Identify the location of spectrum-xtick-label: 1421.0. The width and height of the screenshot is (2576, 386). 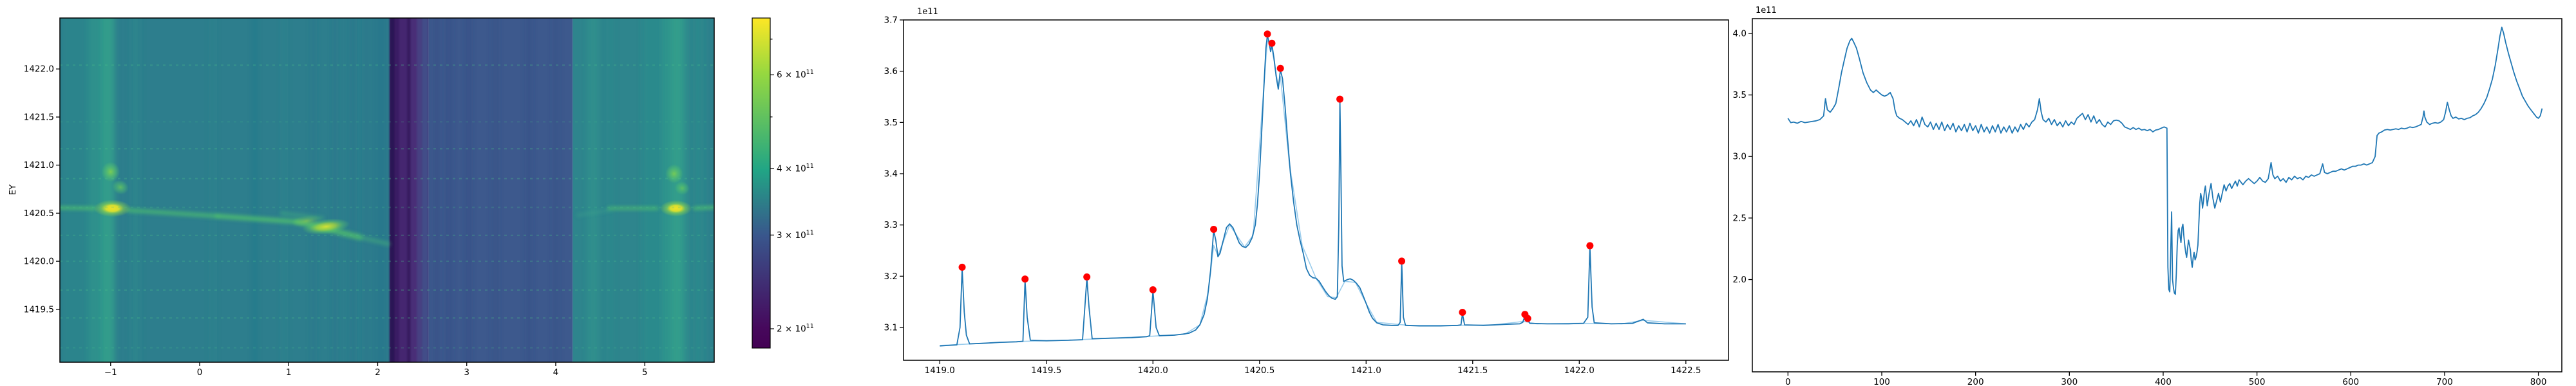
(1366, 370).